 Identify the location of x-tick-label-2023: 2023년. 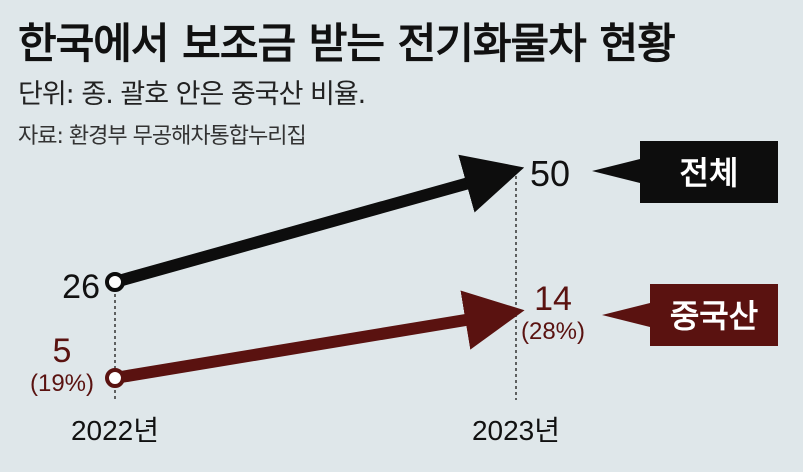
(516, 430).